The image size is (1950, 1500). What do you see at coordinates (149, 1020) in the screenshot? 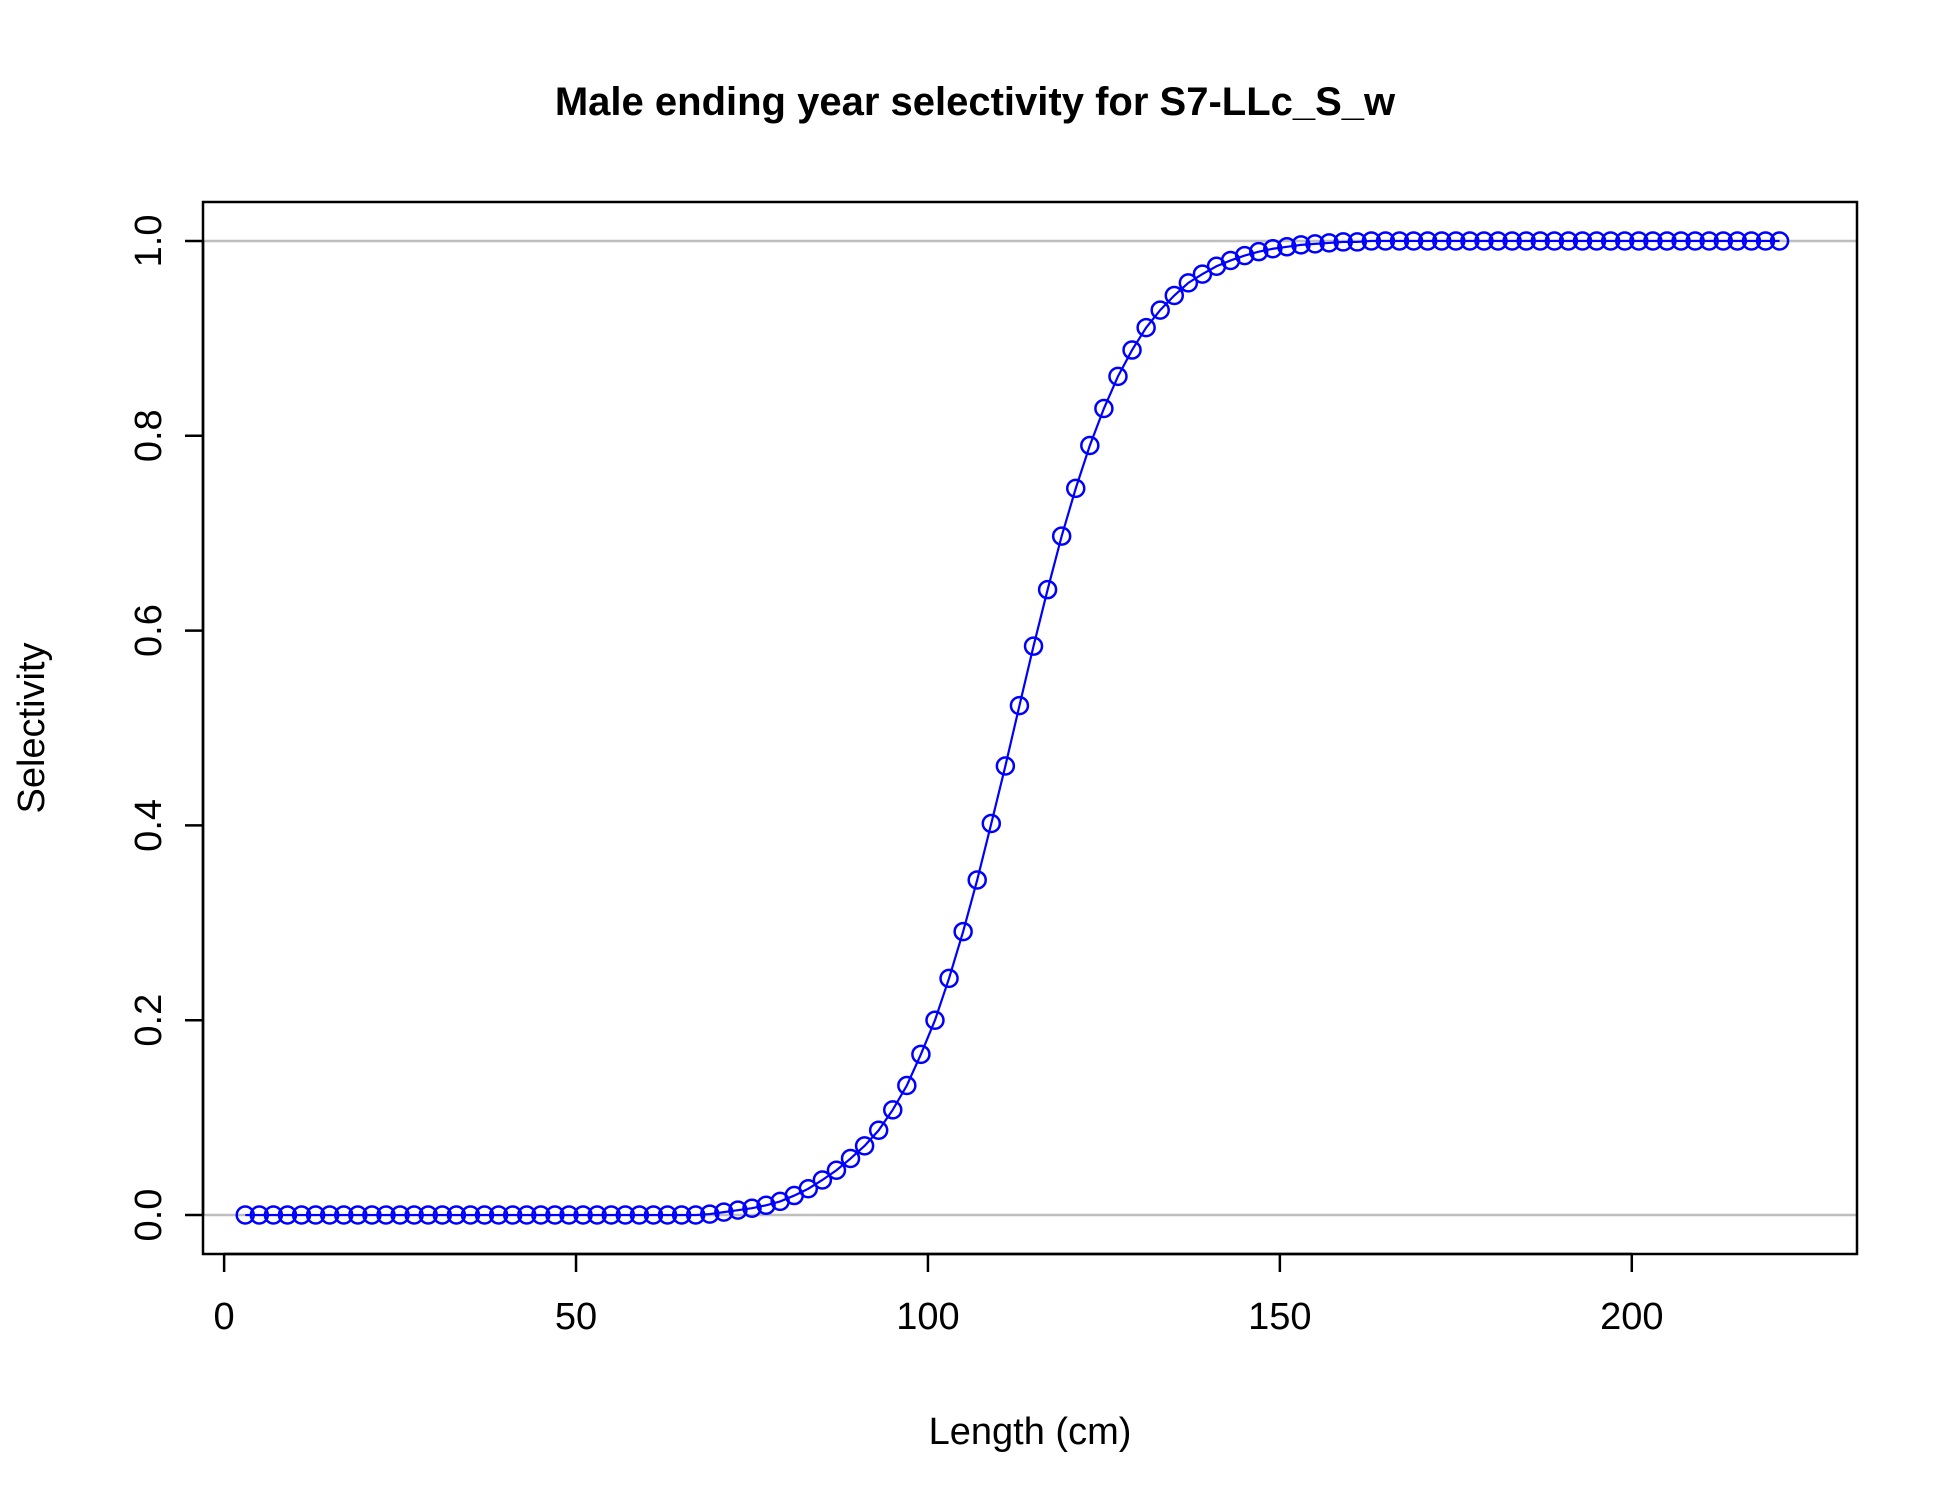
I see `y-tick-label: 0.2` at bounding box center [149, 1020].